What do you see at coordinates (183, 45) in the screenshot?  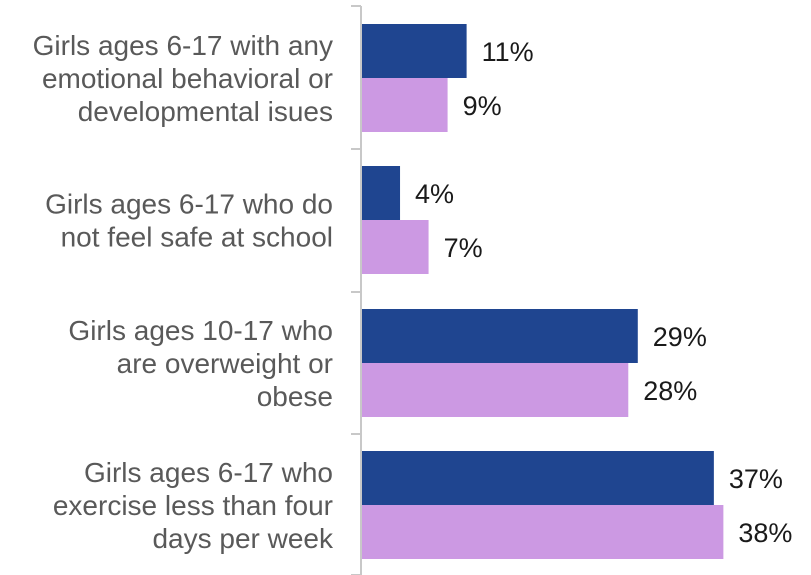 I see `category-label: Girls ages 6-17 with any` at bounding box center [183, 45].